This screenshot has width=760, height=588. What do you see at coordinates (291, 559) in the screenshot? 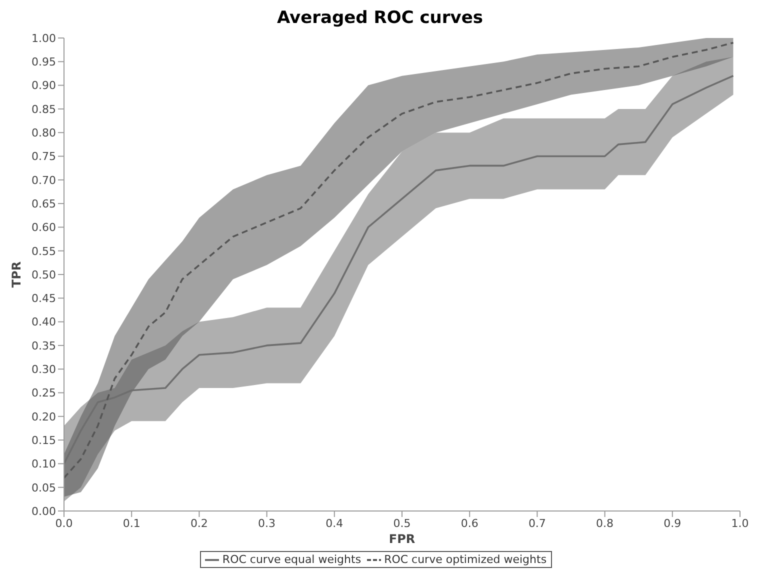
I see `legend-label: ROC curve equal weights` at bounding box center [291, 559].